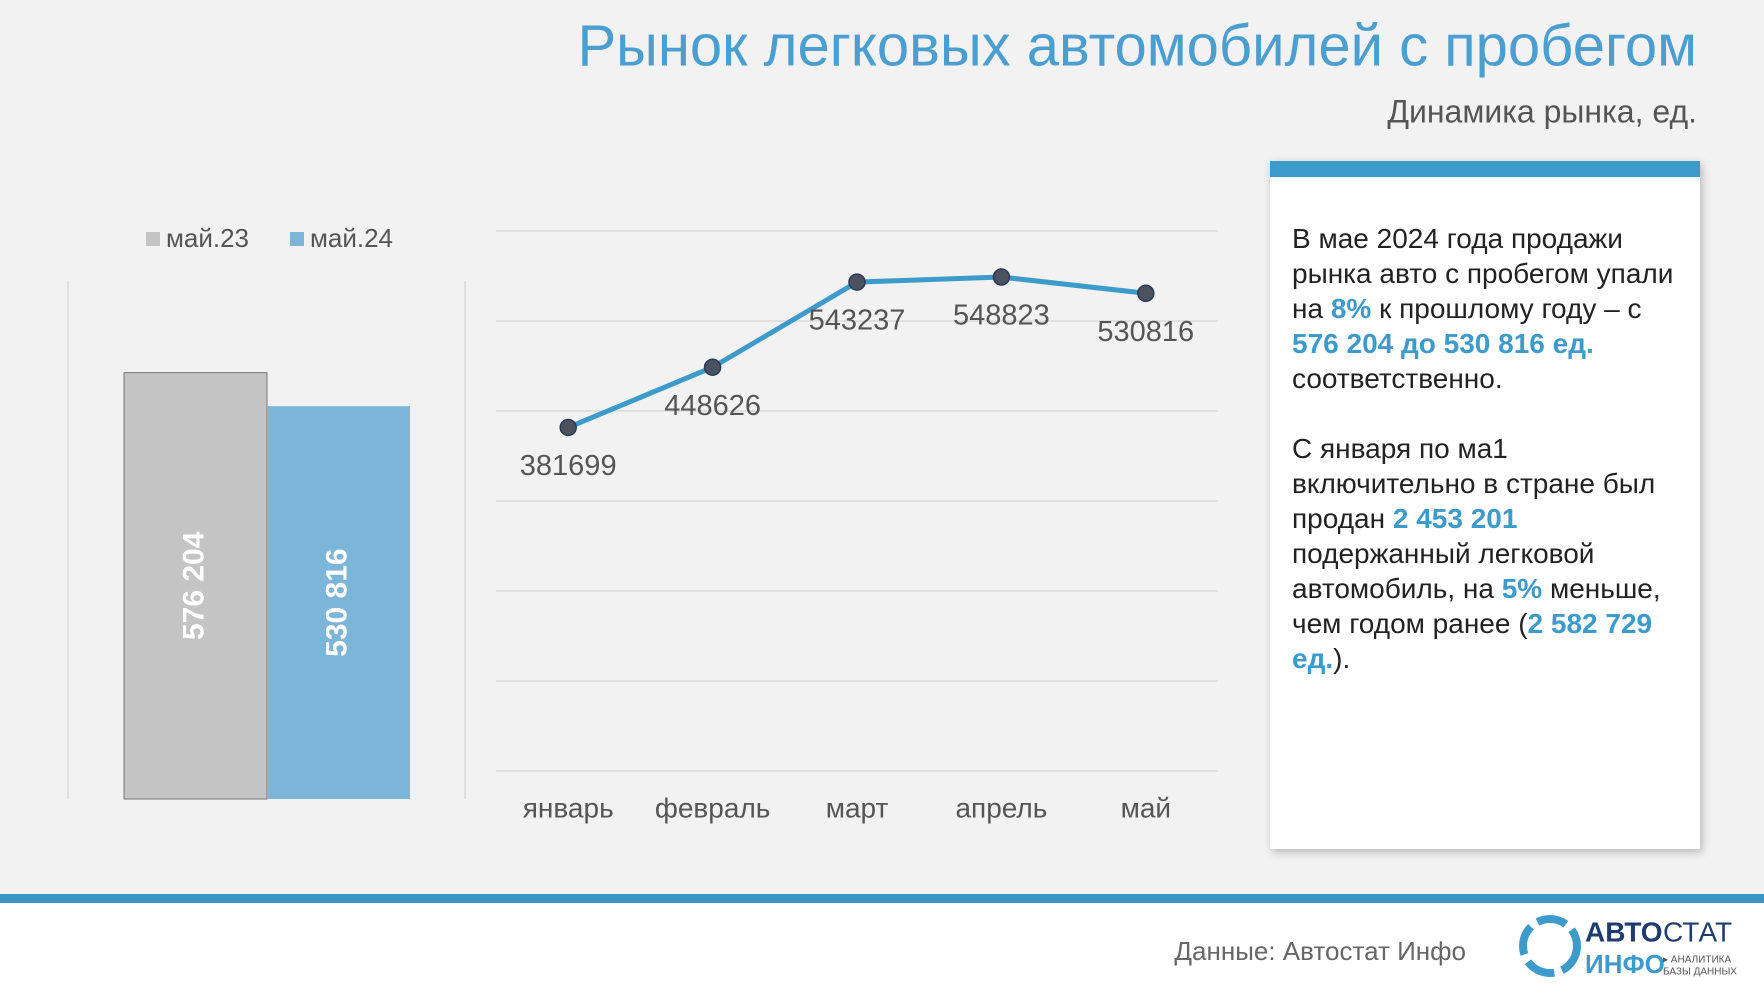 This screenshot has height=998, width=1764. I want to click on logo-text: АВТО, so click(1624, 931).